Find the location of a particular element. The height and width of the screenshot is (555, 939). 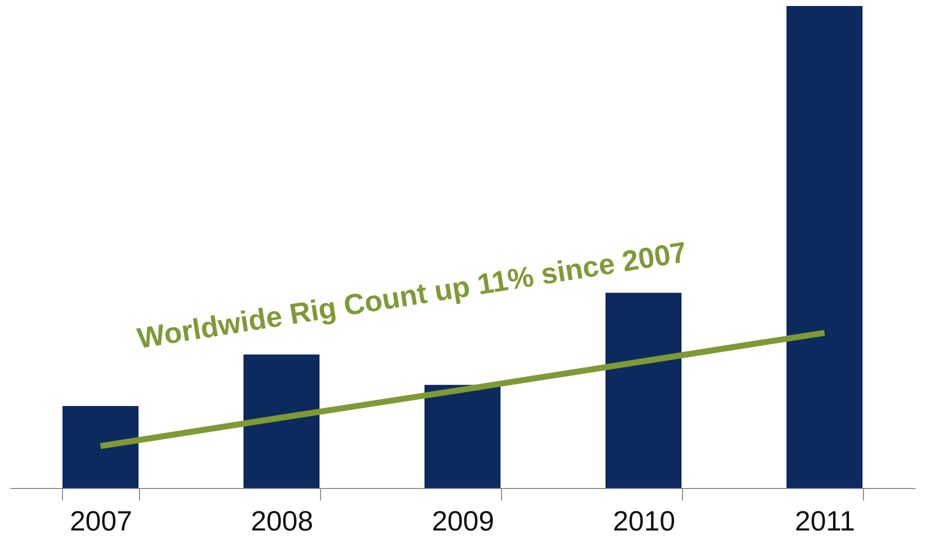

x-tick-label: 2007 is located at coordinates (101, 521).